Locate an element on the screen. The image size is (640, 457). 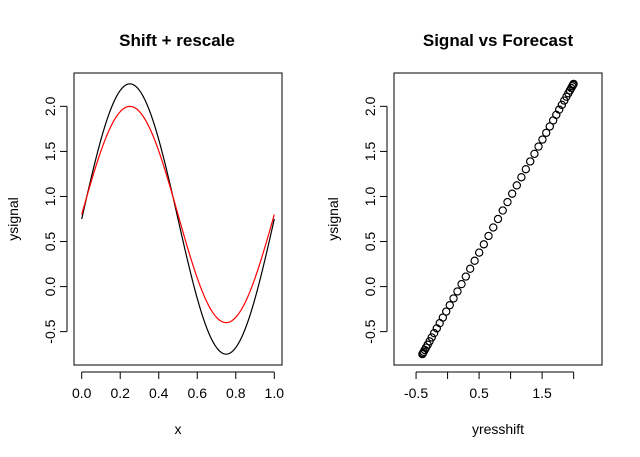
x-tick-label: 1.0 is located at coordinates (275, 393).